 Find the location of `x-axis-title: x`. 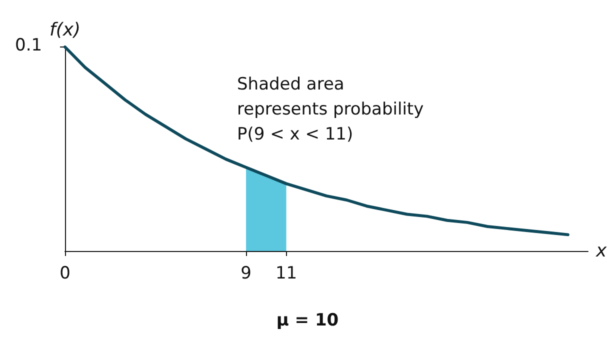

x-axis-title: x is located at coordinates (601, 251).